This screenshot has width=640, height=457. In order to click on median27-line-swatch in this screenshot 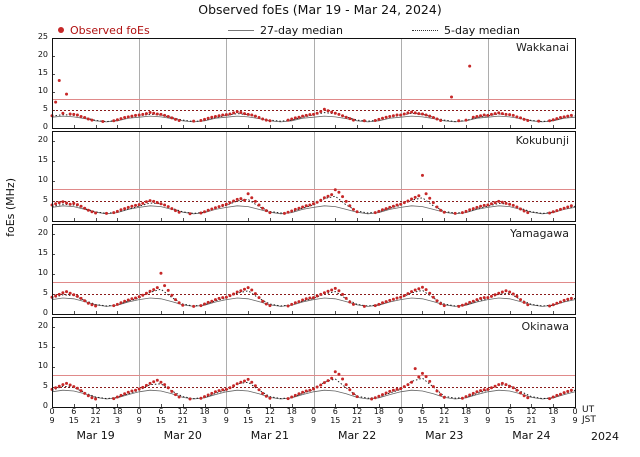, I will do `click(241, 30)`.